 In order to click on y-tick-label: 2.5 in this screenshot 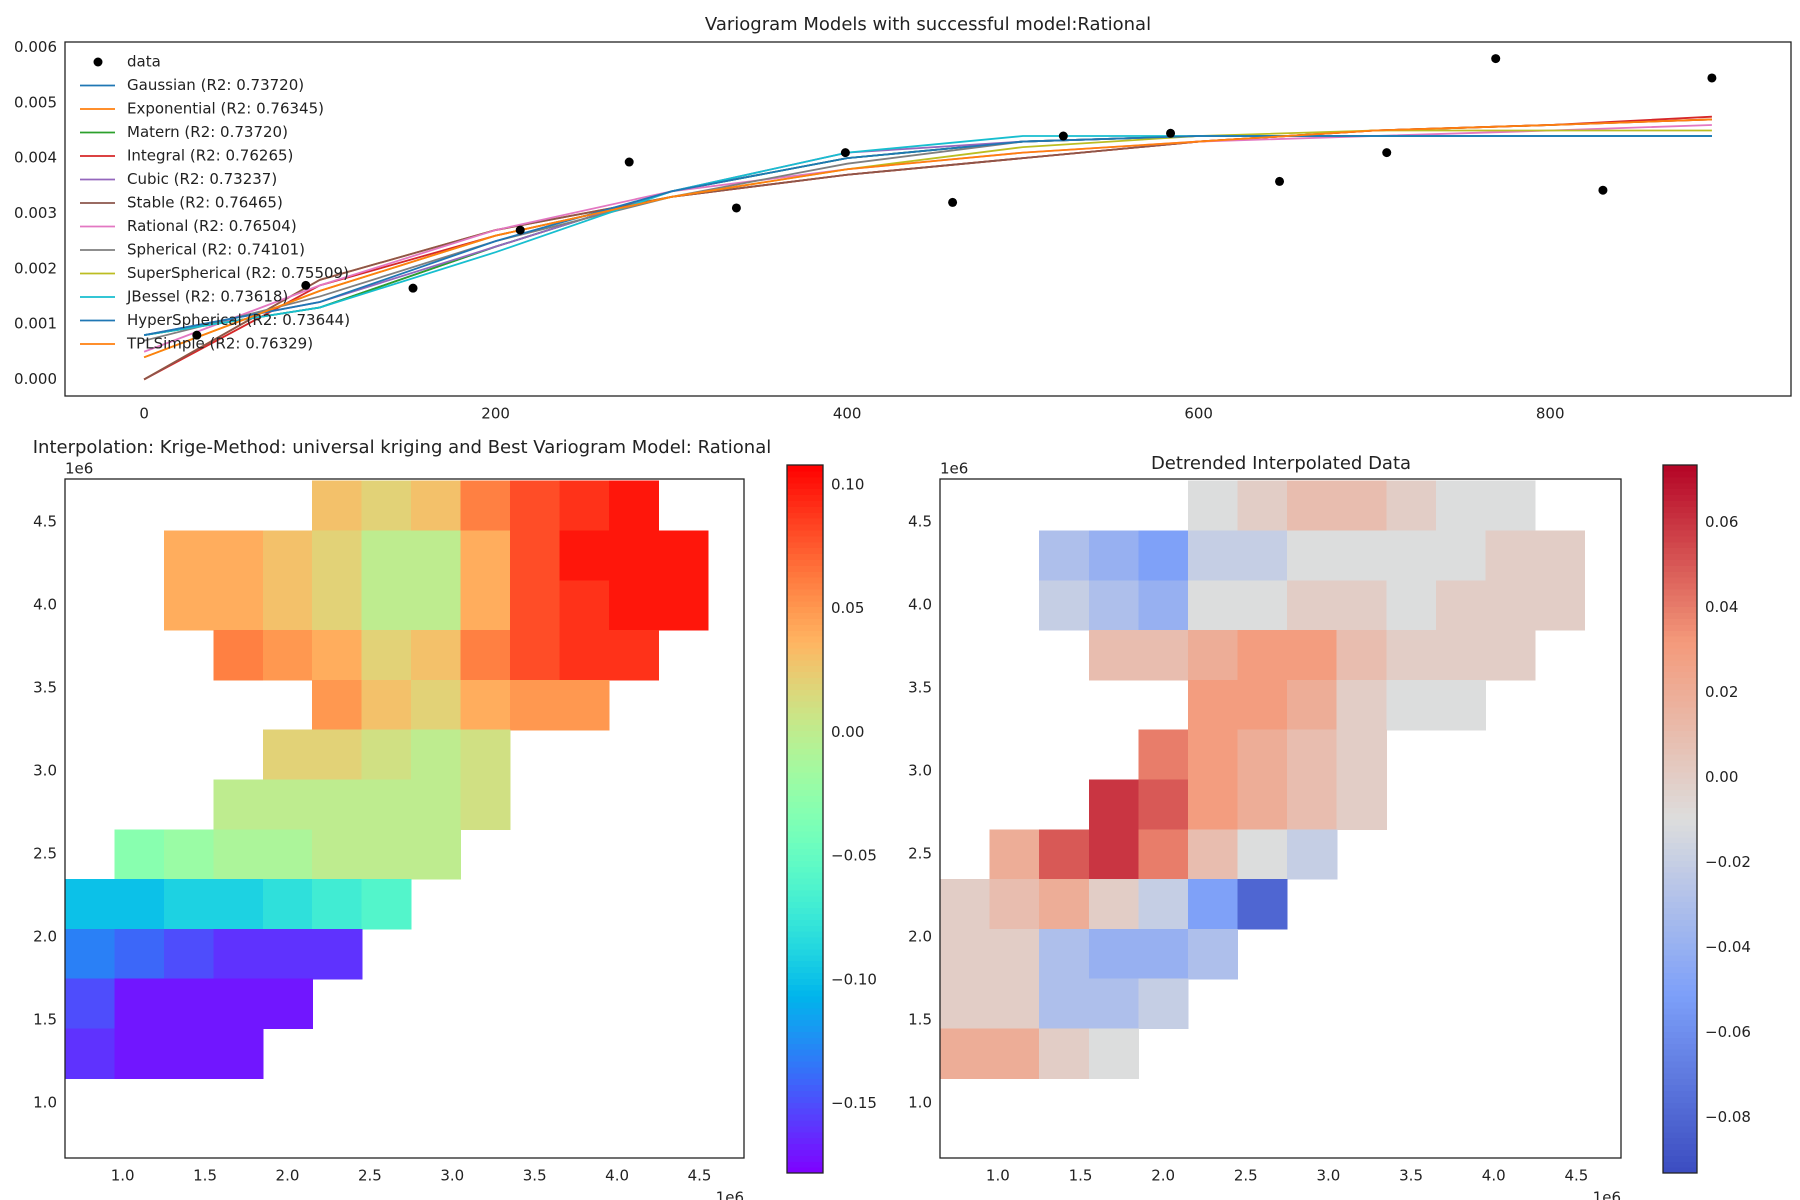, I will do `click(920, 854)`.